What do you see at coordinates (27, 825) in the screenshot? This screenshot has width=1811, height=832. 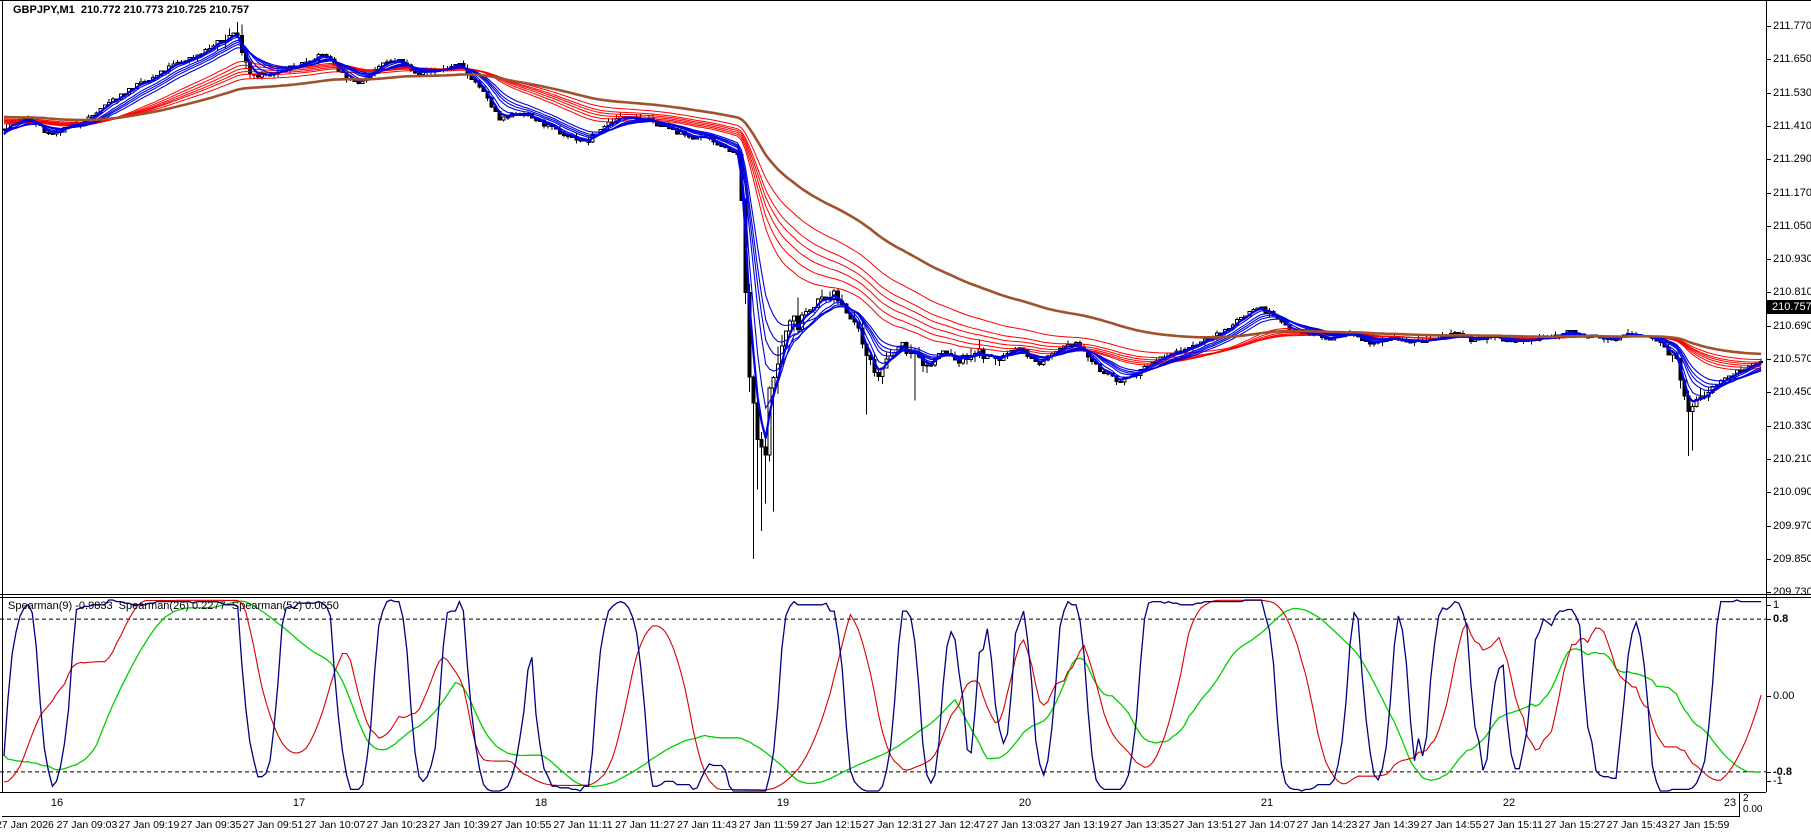 I see `time-axis-label: 27 Jan 2026` at bounding box center [27, 825].